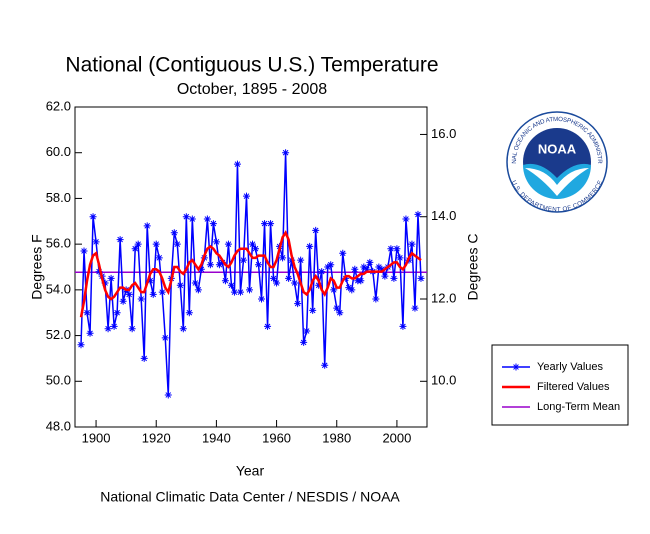 This screenshot has height=534, width=650. Describe the element at coordinates (336, 437) in the screenshot. I see `x-tick-label: 1980` at that location.